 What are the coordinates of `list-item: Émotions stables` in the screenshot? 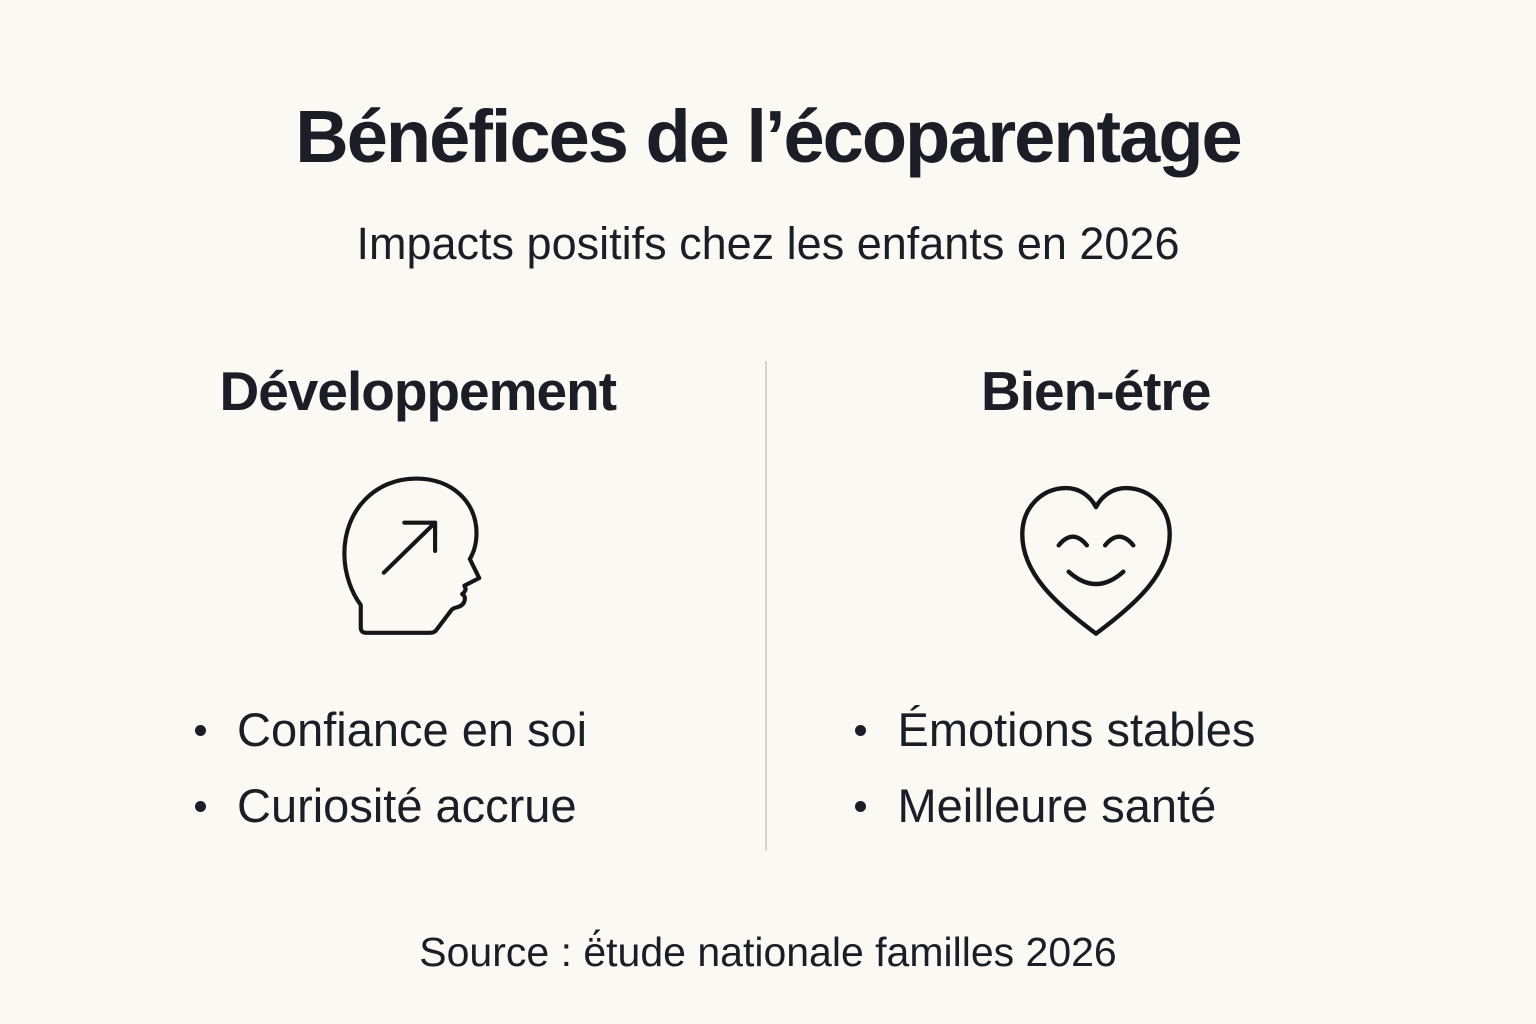 It's located at (1055, 730).